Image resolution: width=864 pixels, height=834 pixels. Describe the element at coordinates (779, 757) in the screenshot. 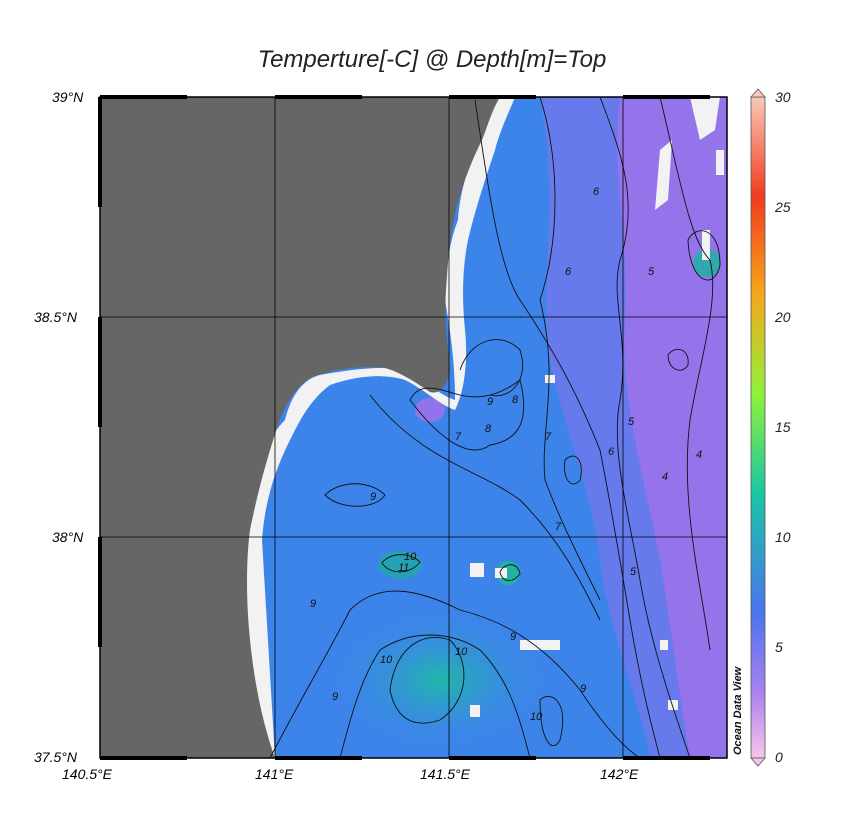

I see `colorbar-tick: 0` at that location.